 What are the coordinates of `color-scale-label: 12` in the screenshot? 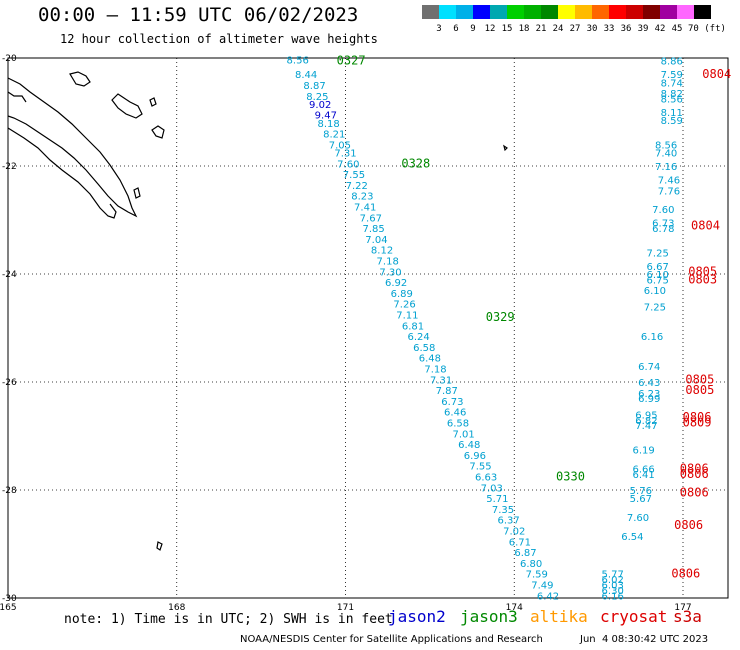 It's located at (490, 29).